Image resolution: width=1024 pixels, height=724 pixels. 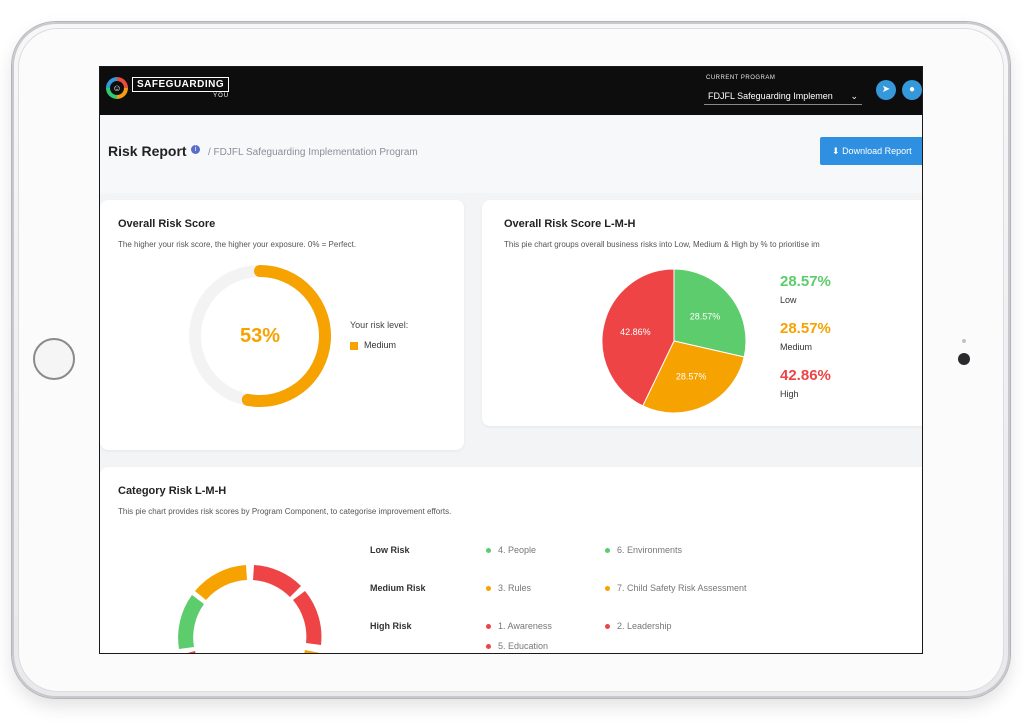 I want to click on pie-slice-high, so click(x=638, y=337).